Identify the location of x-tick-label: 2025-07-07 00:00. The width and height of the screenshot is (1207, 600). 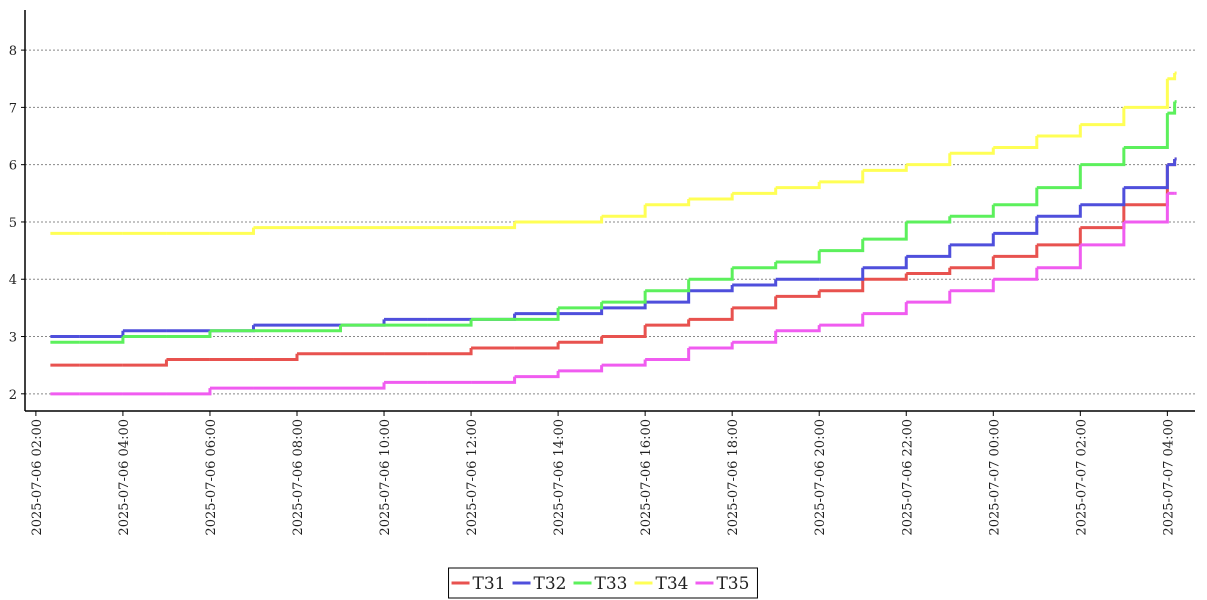
(994, 477).